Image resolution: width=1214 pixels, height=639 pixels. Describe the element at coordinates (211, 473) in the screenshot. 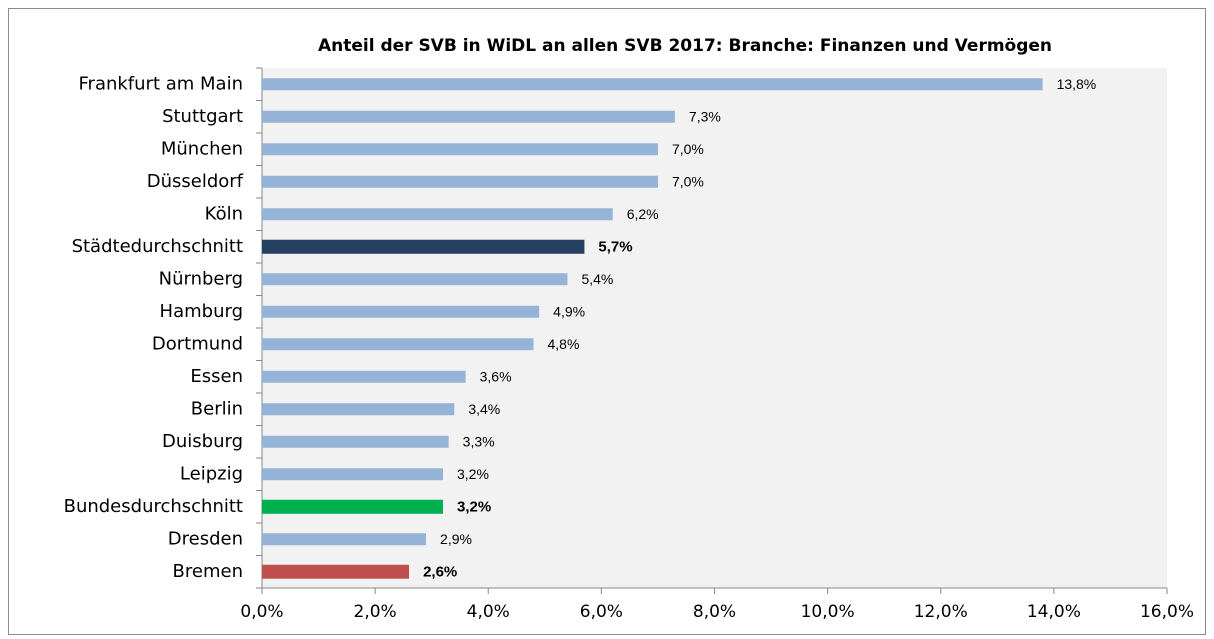

I see `y-tick-label: Leipzig` at that location.